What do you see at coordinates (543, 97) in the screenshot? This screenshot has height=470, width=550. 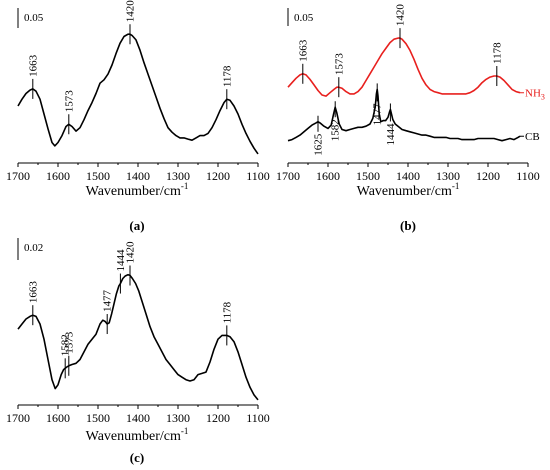 I see `series-label-subscript: 3` at bounding box center [543, 97].